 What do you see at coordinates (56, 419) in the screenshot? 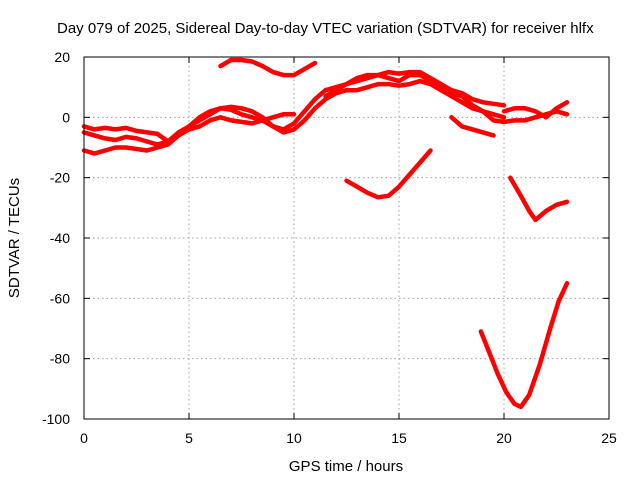
I see `y-tick-label: -100` at bounding box center [56, 419].